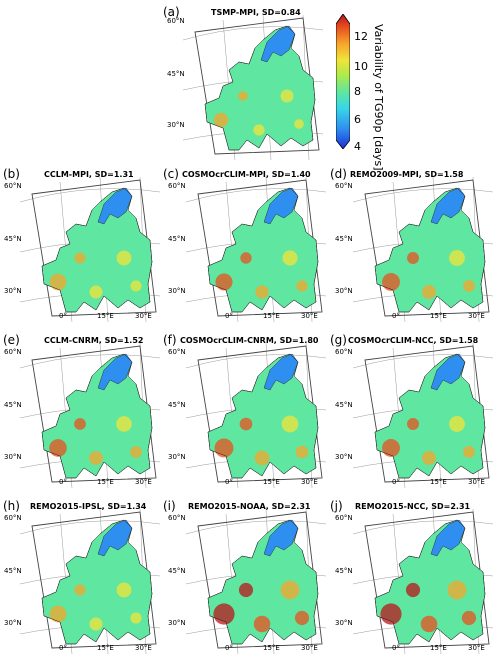 The width and height of the screenshot is (500, 658). I want to click on colorbar-tick-8: 8, so click(357, 91).